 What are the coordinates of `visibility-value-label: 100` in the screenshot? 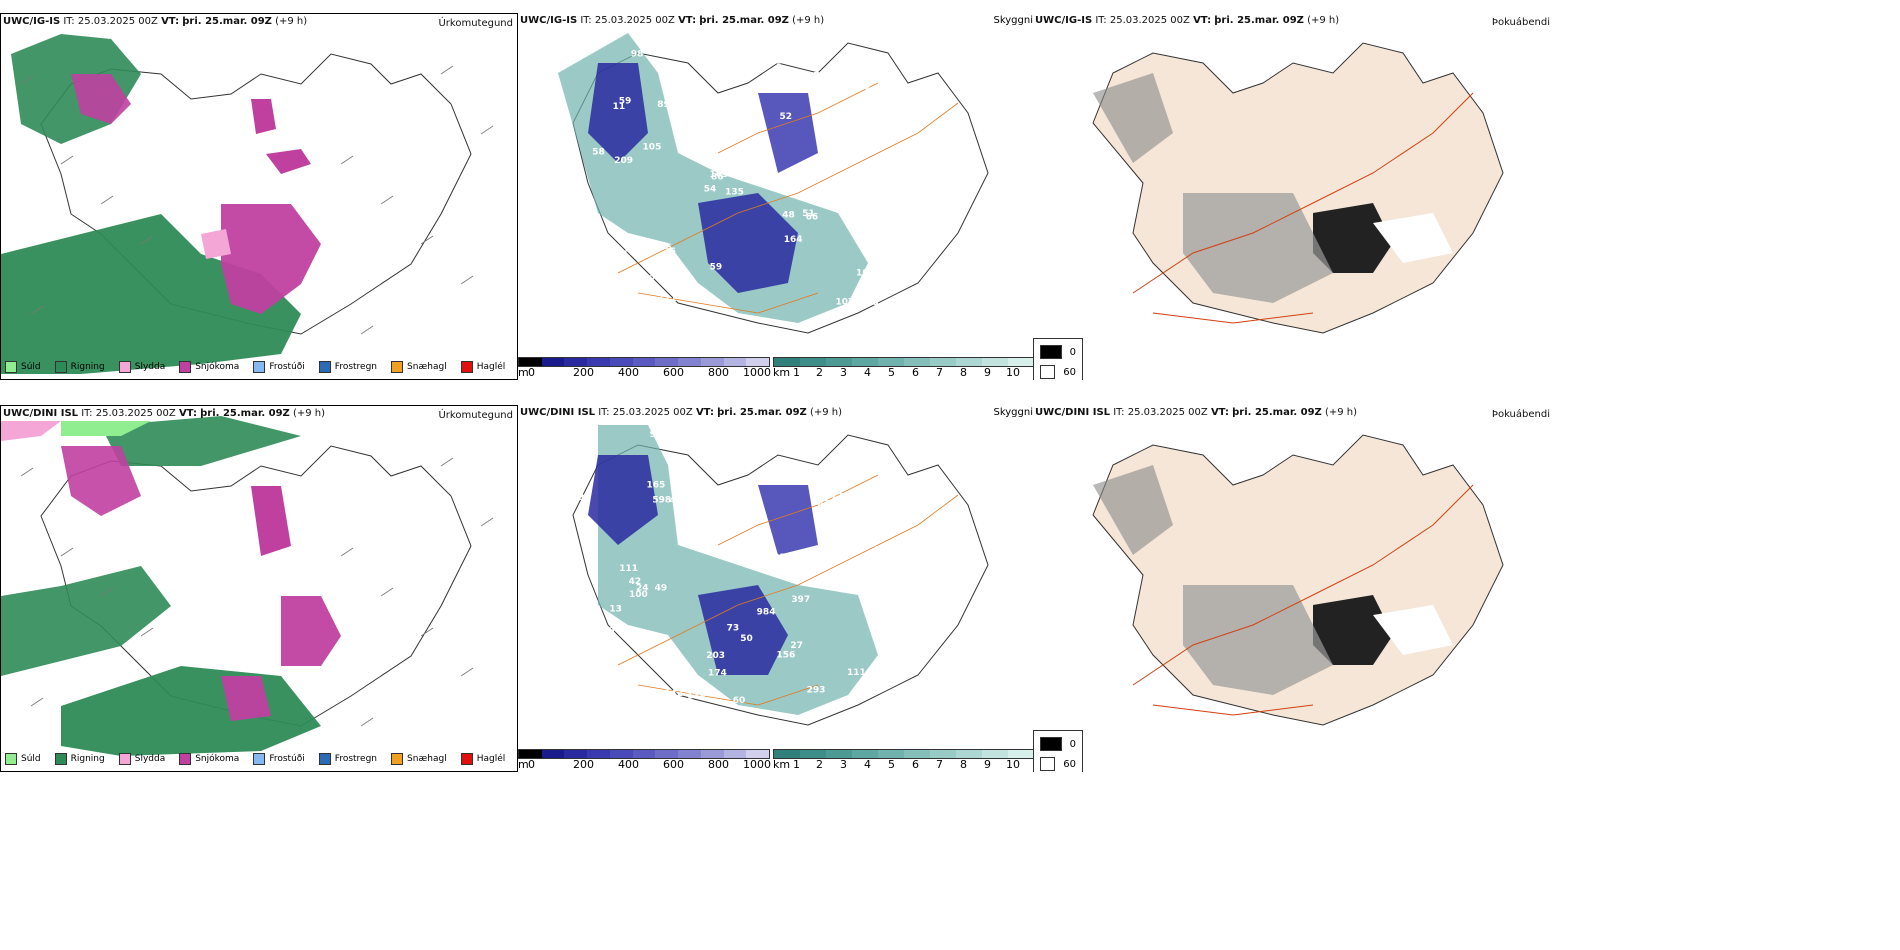 It's located at (638, 595).